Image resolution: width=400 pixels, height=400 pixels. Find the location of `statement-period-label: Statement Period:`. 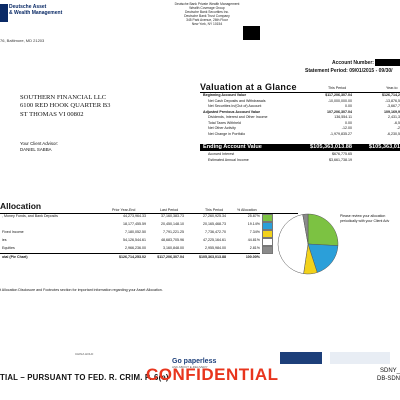

statement-period-label: Statement Period: is located at coordinates (326, 71).